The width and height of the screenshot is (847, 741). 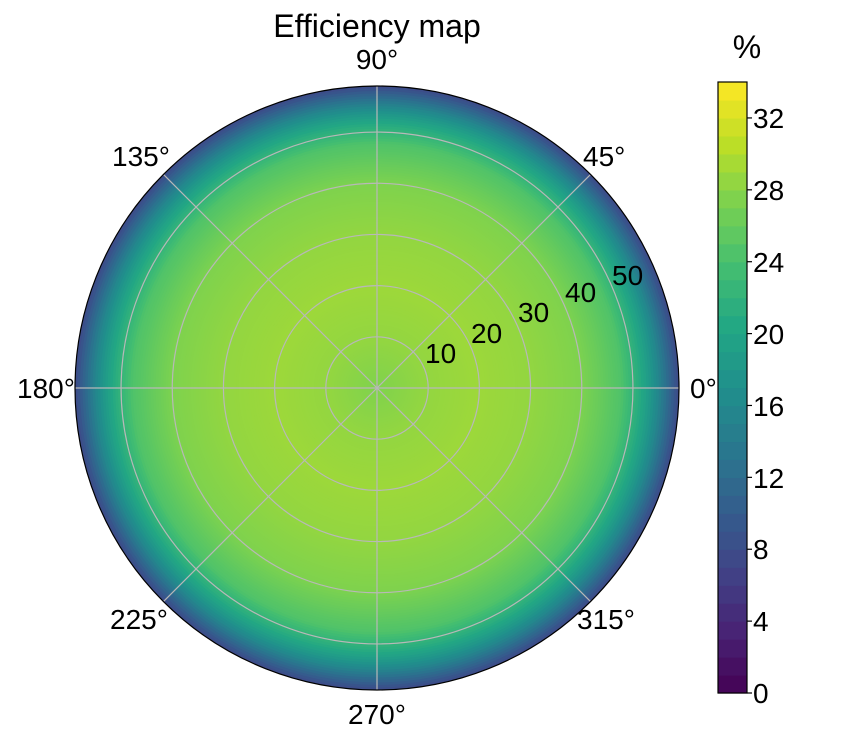 I want to click on colorbar-tick-20: 20, so click(x=768, y=334).